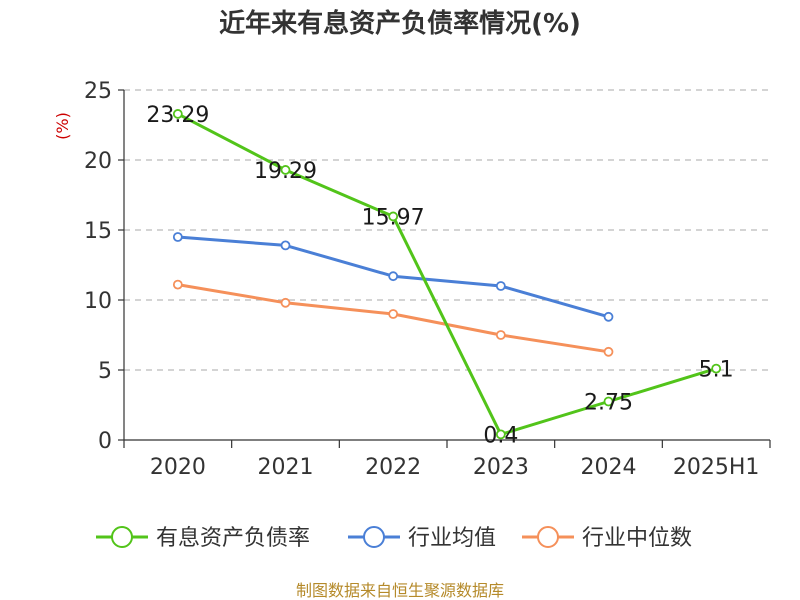  Describe the element at coordinates (400, 23) in the screenshot. I see `chart-title: 近年来有息资产负债率情况(%)` at that location.